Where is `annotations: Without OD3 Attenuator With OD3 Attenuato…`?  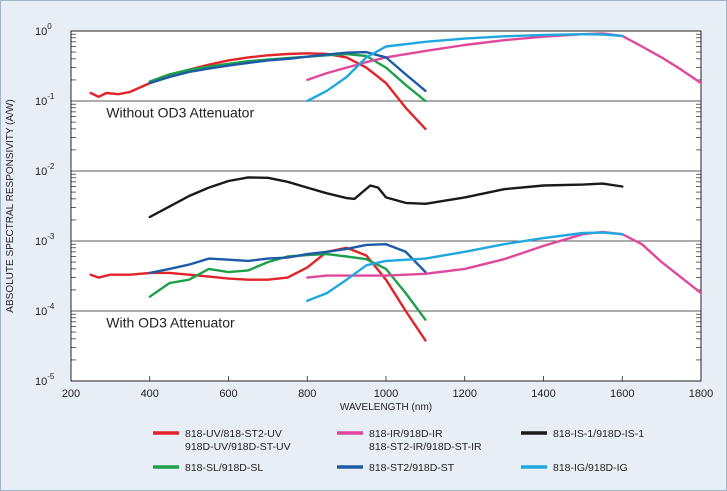
annotations: Without OD3 Attenuator With OD3 Attenuato… is located at coordinates (180, 218).